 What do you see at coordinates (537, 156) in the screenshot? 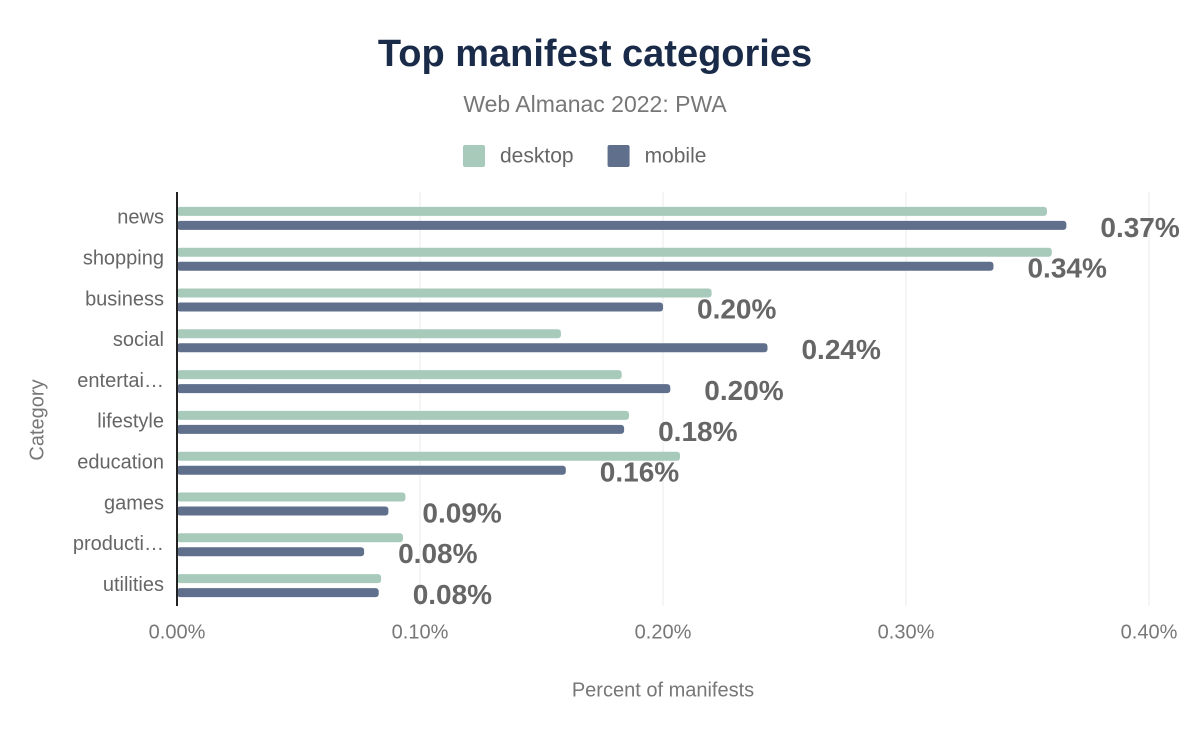
I see `legend-label: desktop` at bounding box center [537, 156].